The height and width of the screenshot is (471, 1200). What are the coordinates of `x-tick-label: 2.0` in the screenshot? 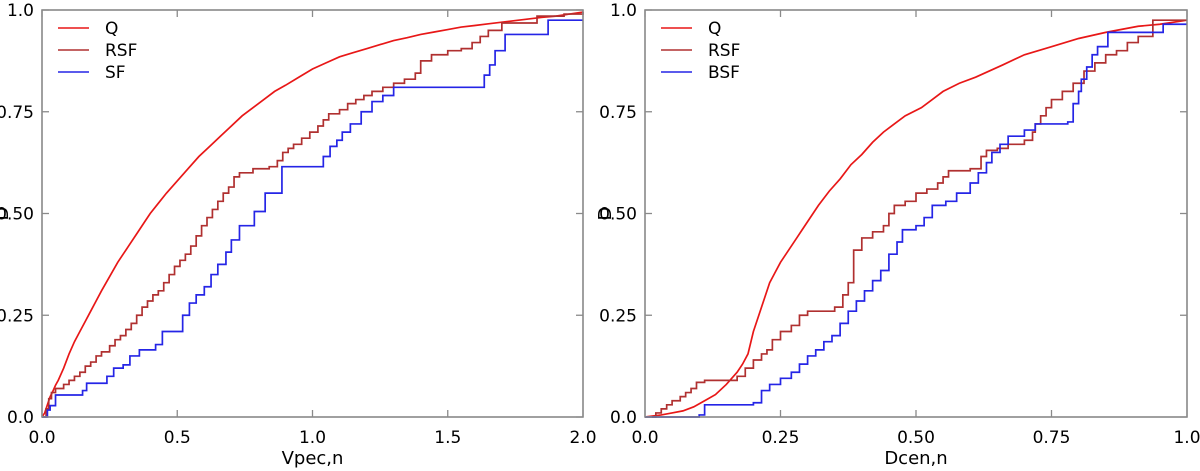 It's located at (582, 438).